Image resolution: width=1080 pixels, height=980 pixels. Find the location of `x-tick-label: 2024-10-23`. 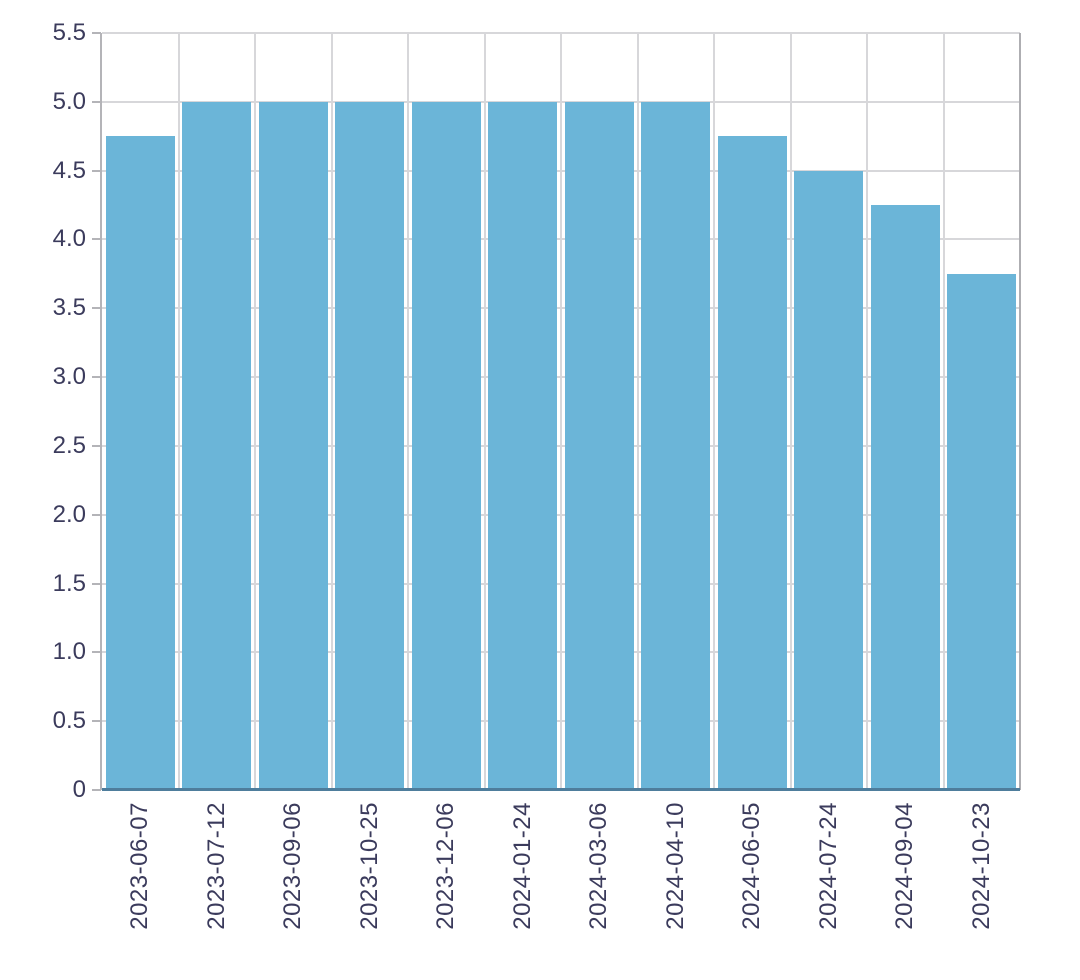

x-tick-label: 2024-10-23 is located at coordinates (981, 866).